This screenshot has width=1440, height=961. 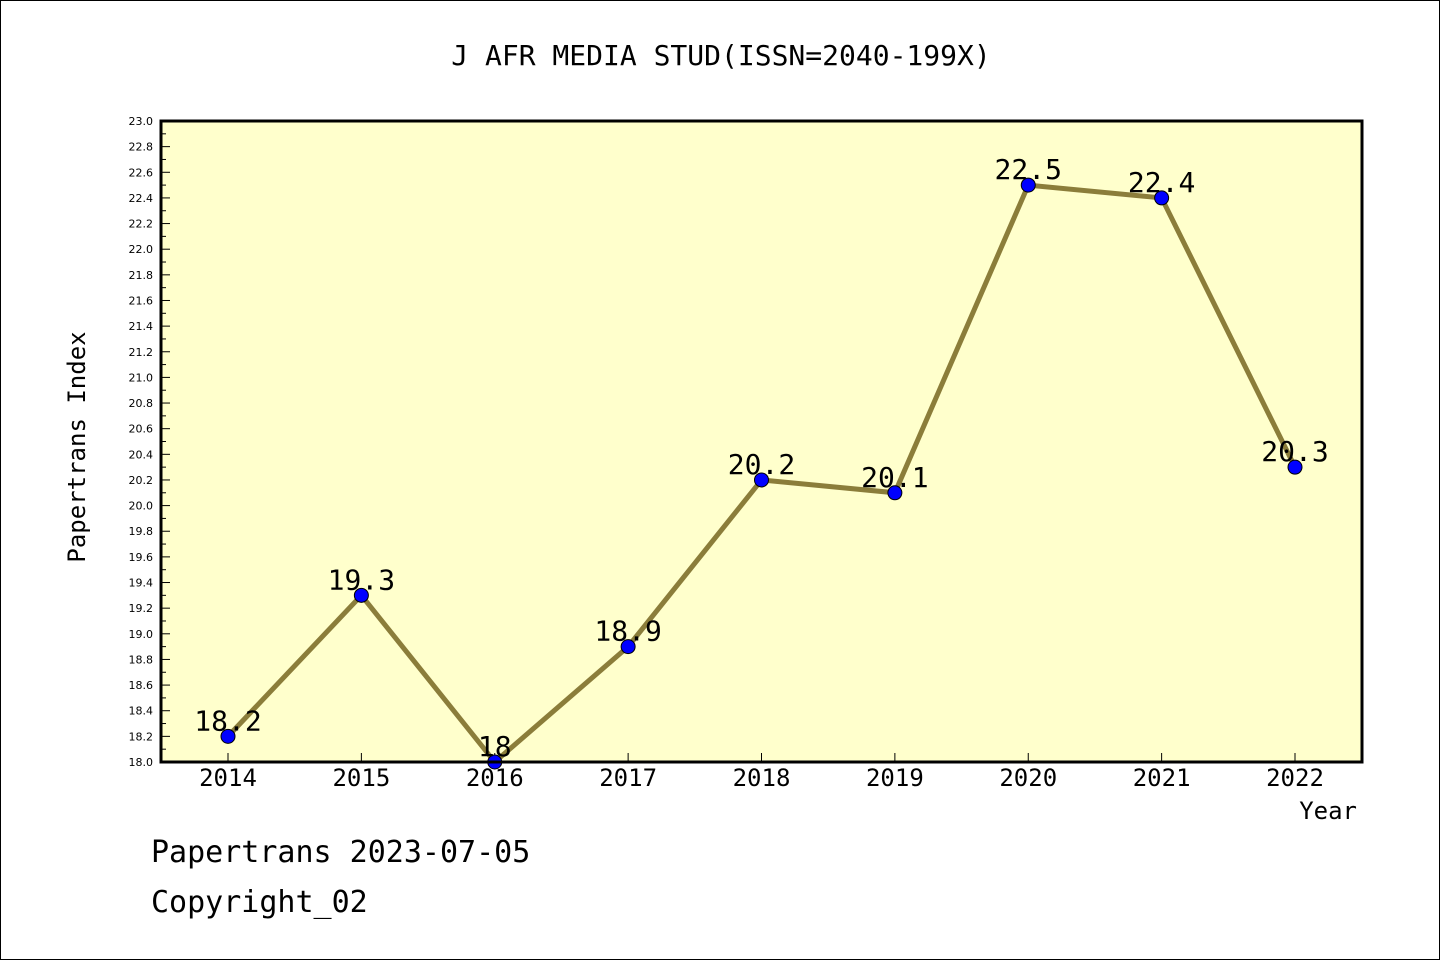 What do you see at coordinates (141, 352) in the screenshot?
I see `y-tick-label: 21.2` at bounding box center [141, 352].